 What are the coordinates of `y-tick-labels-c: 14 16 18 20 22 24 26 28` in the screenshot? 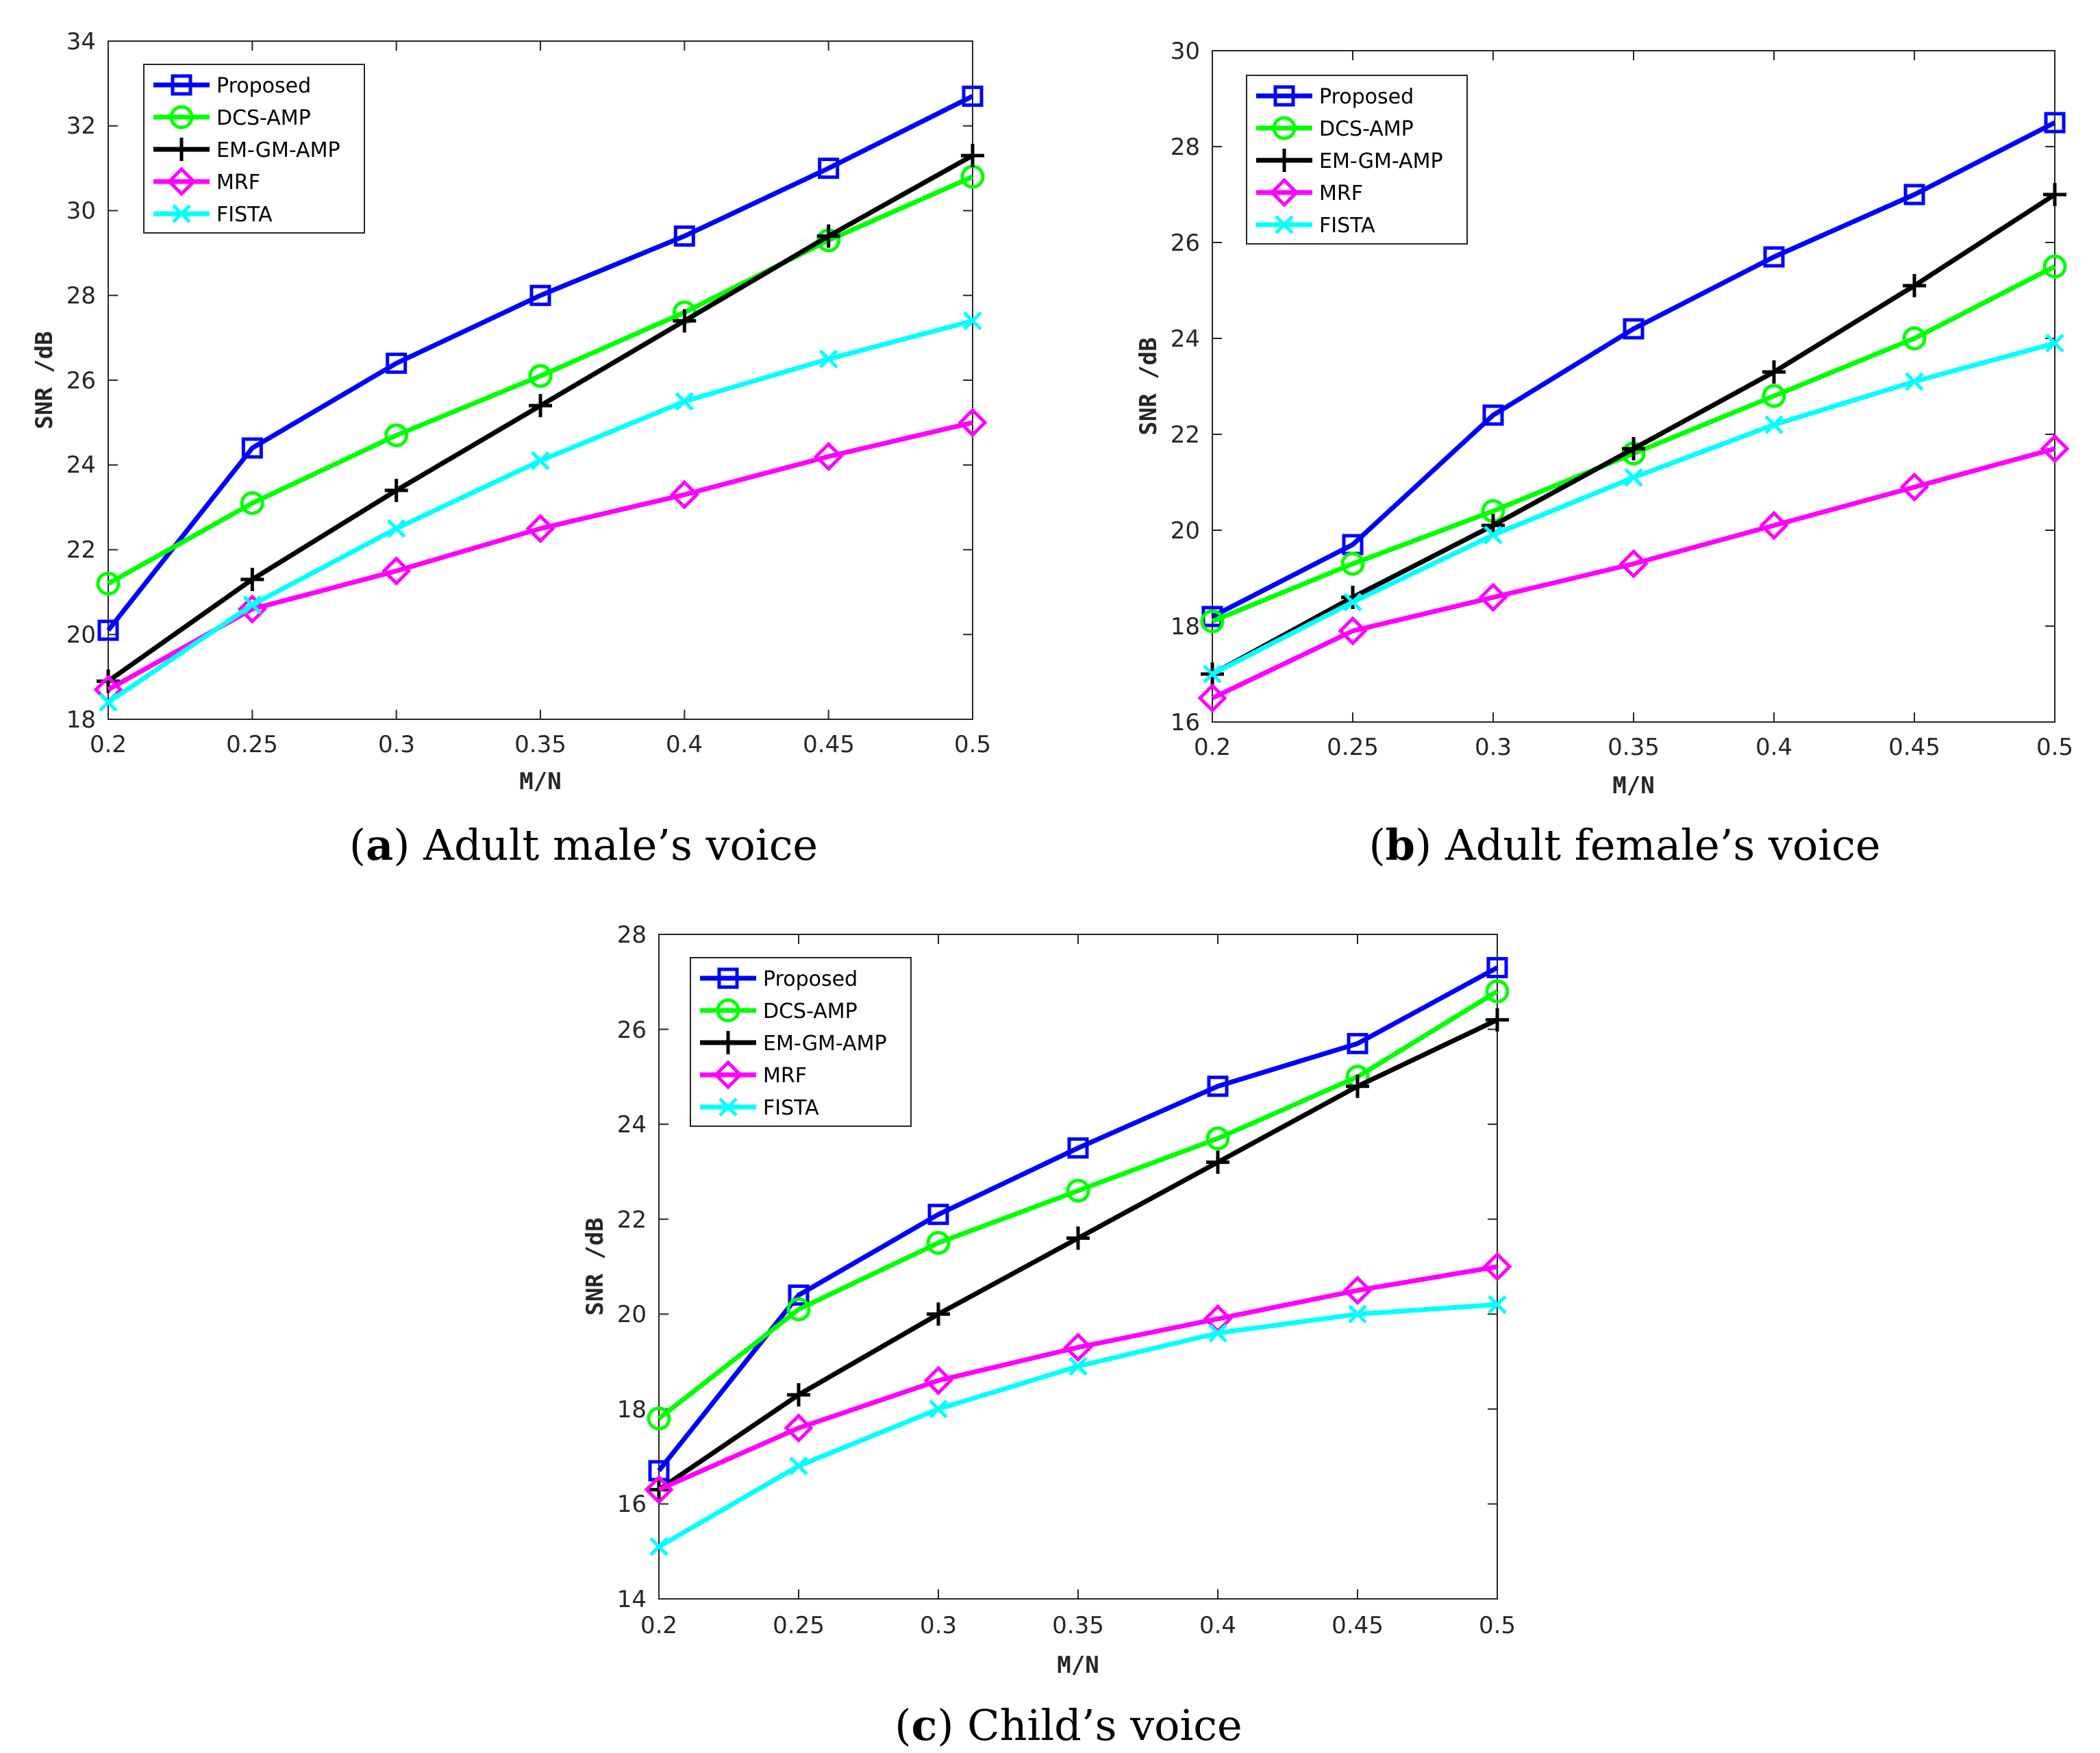 It's located at (632, 1267).